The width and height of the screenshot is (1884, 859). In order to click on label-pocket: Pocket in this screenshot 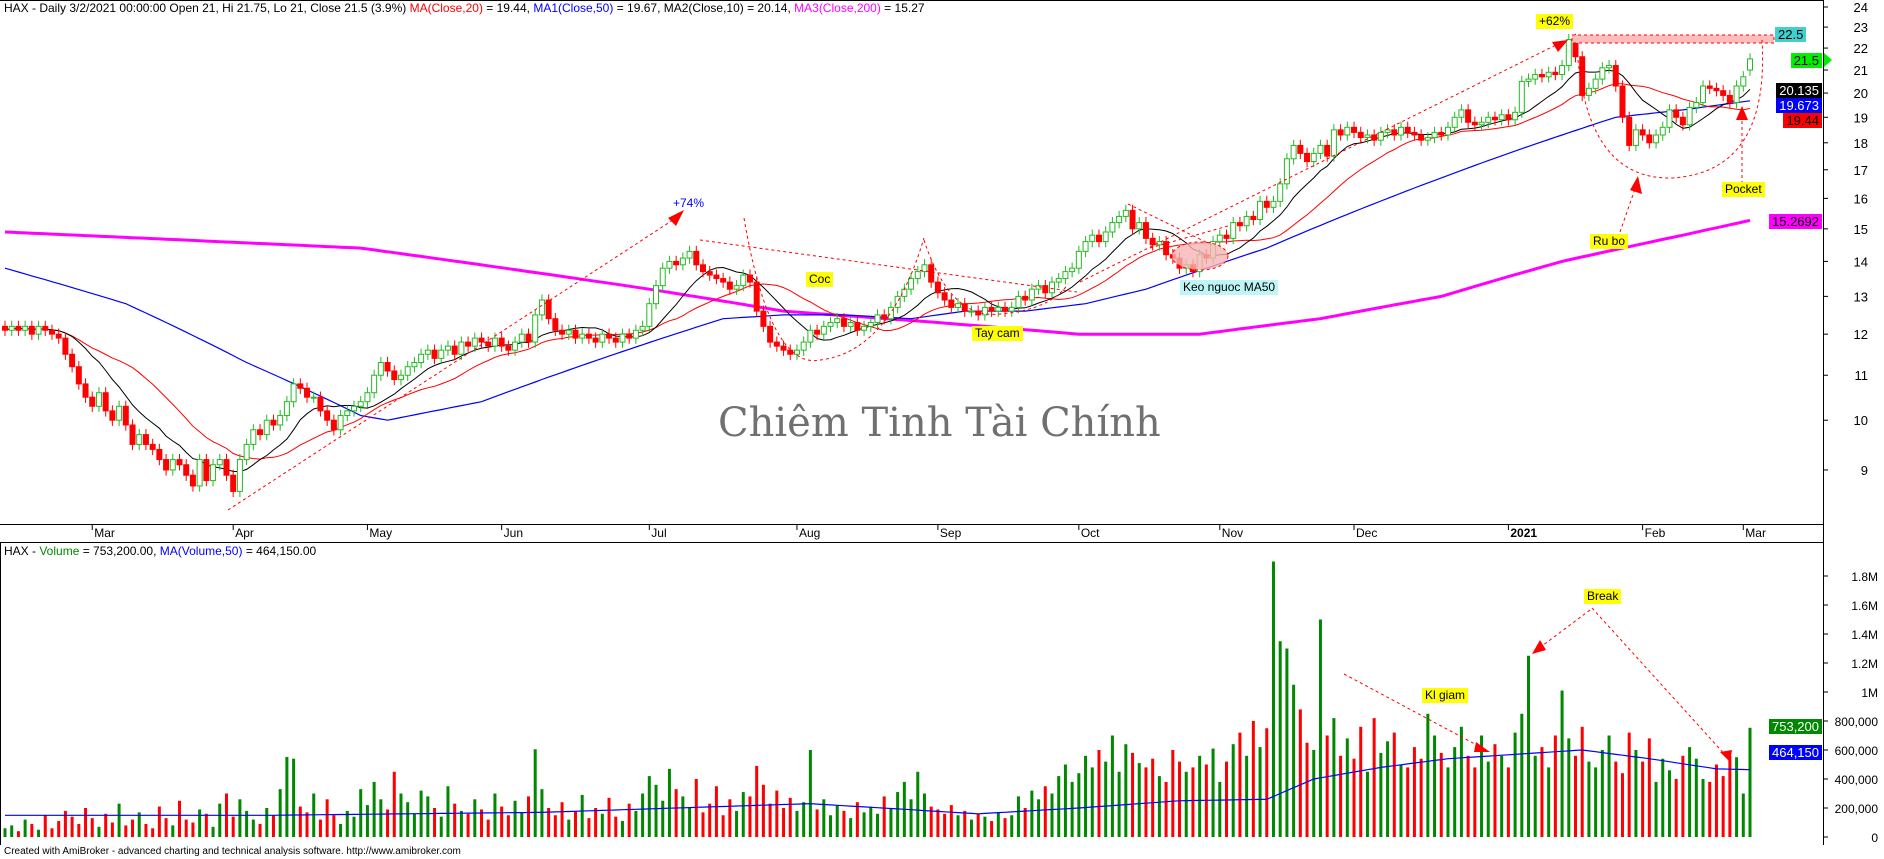, I will do `click(1743, 189)`.